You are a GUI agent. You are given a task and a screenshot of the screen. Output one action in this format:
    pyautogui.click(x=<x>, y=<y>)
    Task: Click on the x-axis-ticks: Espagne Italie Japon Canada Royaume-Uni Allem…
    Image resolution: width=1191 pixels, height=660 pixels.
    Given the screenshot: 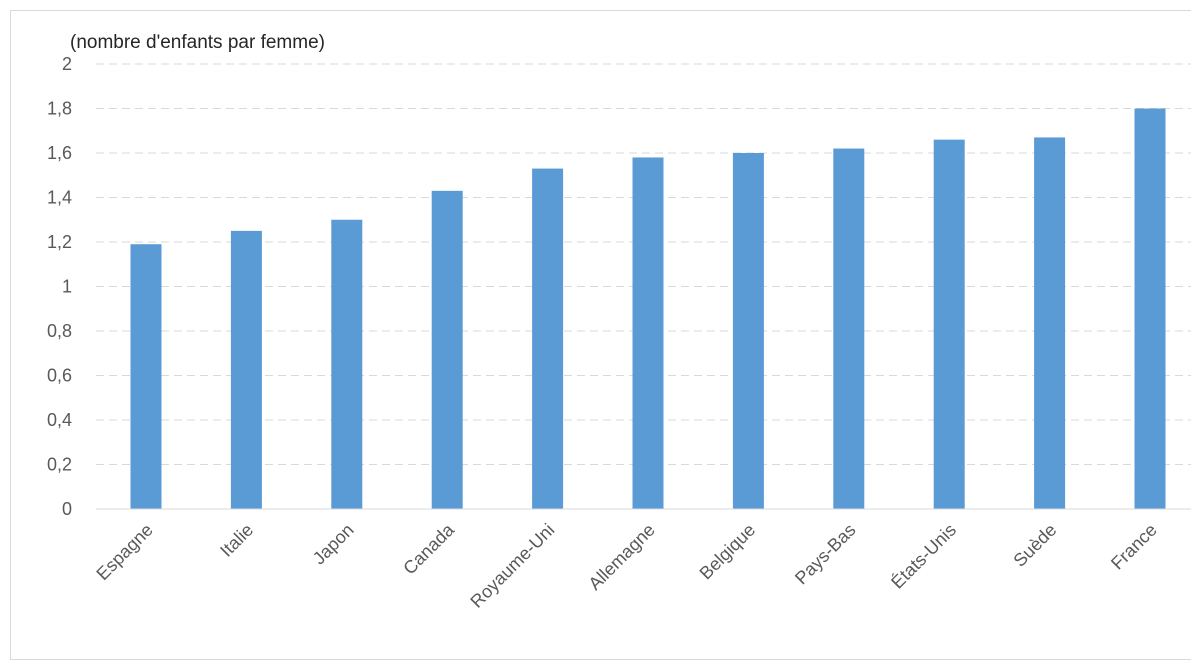 What is the action you would take?
    pyautogui.click(x=626, y=565)
    